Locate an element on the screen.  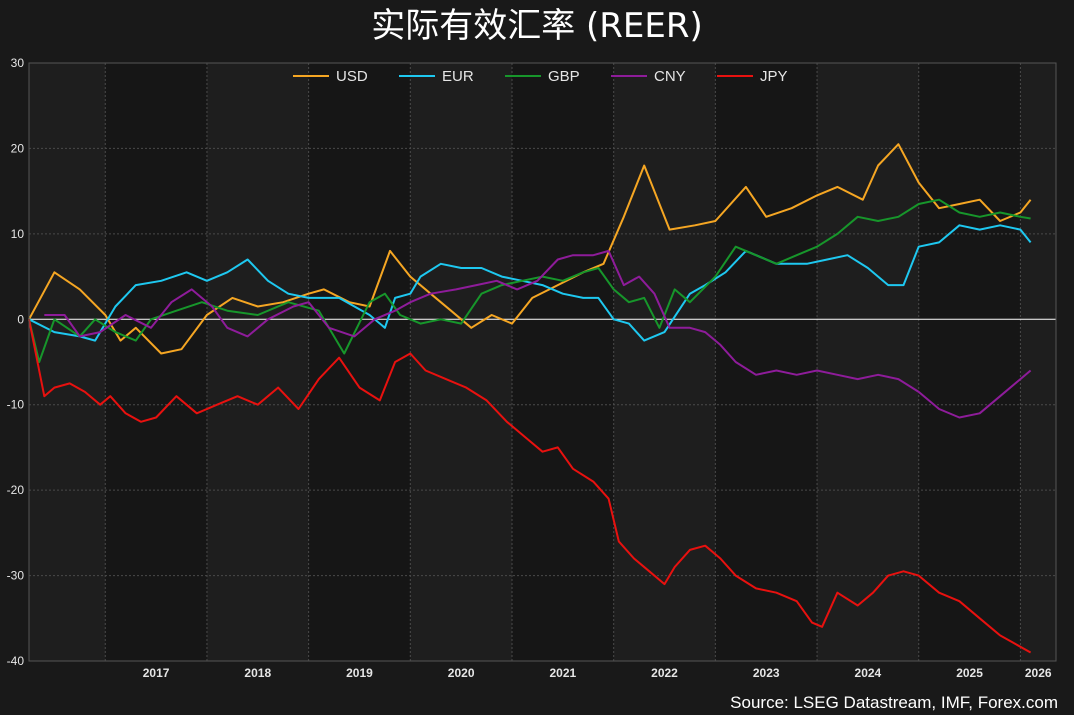
x-tick-label: 2023 is located at coordinates (766, 673).